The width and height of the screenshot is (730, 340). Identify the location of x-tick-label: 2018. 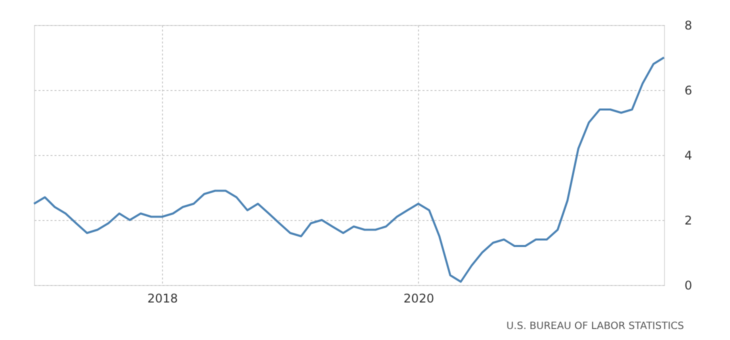
(162, 299).